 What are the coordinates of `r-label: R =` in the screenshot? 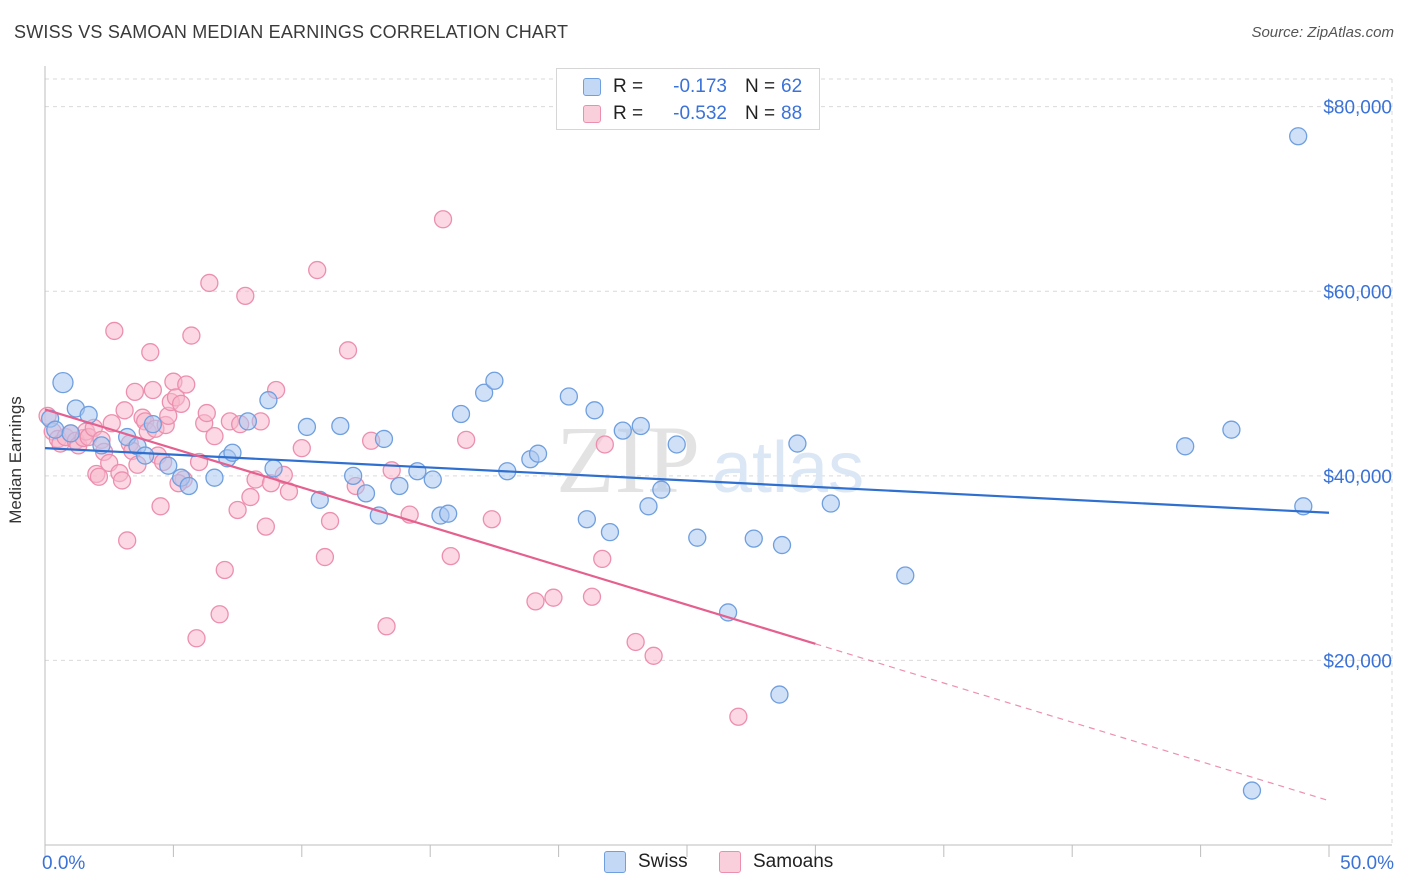 It's located at (628, 113).